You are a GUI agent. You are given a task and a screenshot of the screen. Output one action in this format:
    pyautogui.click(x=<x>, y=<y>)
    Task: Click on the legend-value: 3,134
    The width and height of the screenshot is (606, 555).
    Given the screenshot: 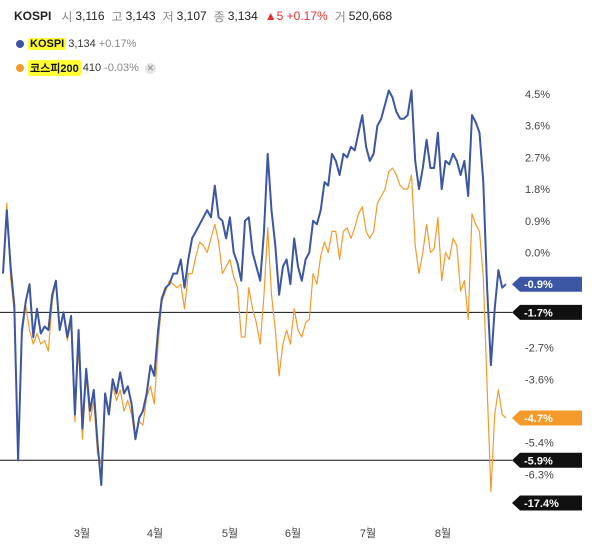 What is the action you would take?
    pyautogui.click(x=82, y=44)
    